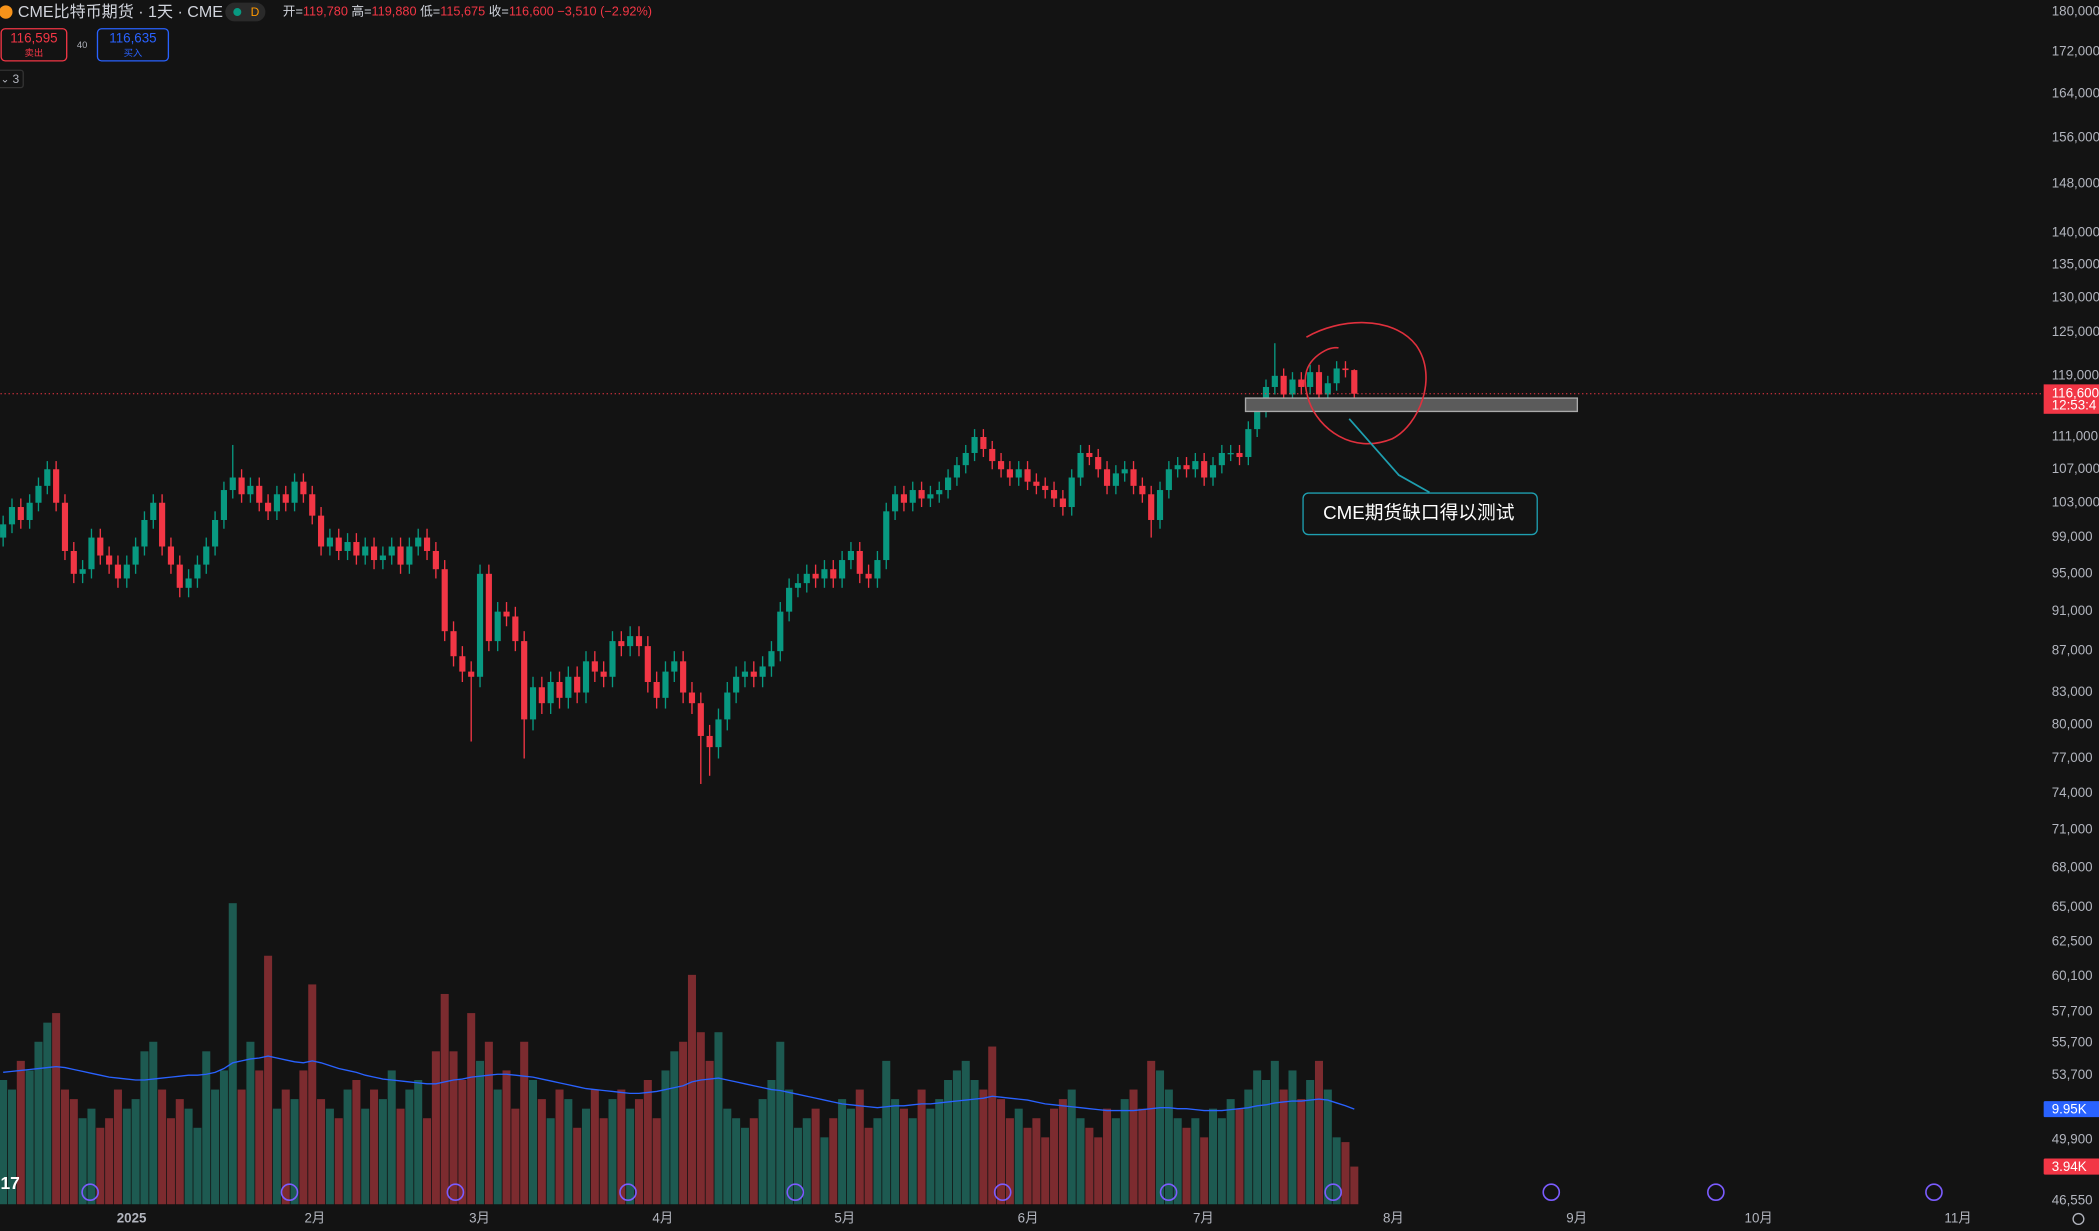  I want to click on y-tick-label: 156,000, so click(2075, 136).